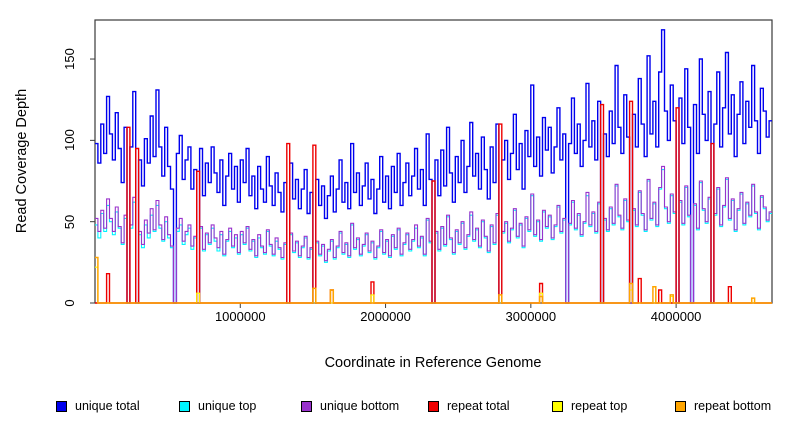  Describe the element at coordinates (433, 363) in the screenshot. I see `x-axis-title: Coordinate in Reference Genome` at that location.